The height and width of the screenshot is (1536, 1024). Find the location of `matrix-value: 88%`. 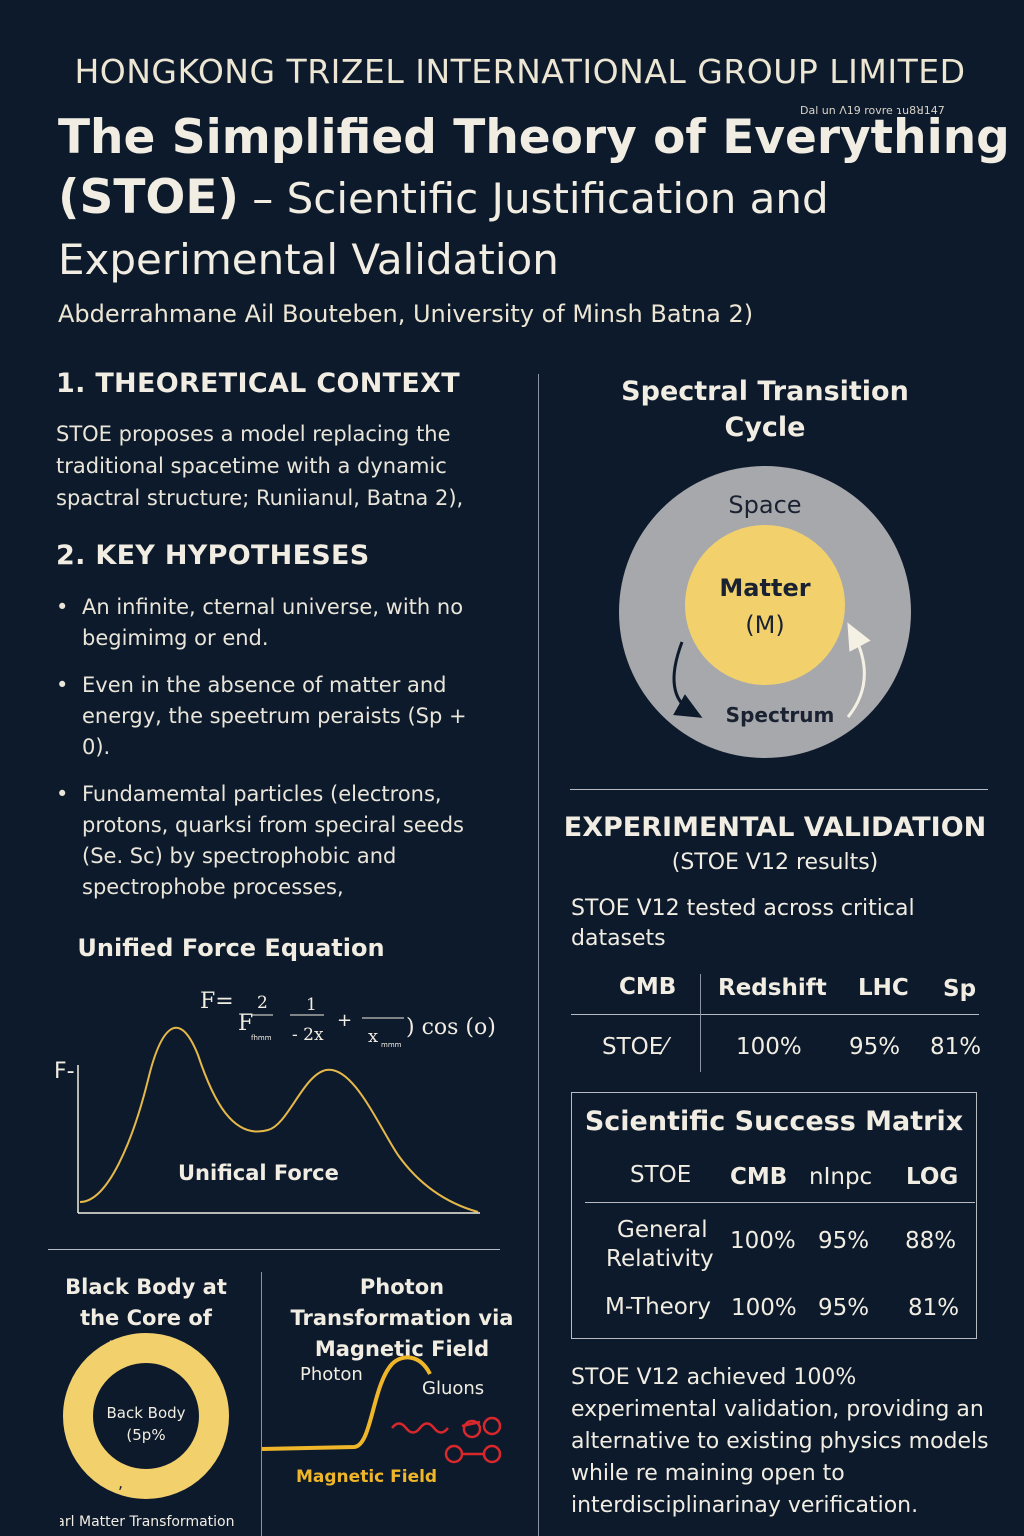

matrix-value: 88% is located at coordinates (931, 1241).